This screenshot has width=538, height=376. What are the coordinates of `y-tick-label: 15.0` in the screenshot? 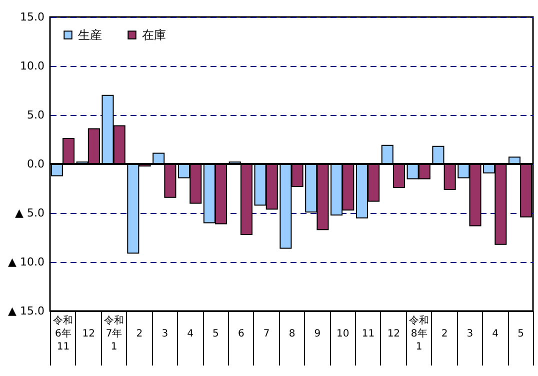 It's located at (32, 17).